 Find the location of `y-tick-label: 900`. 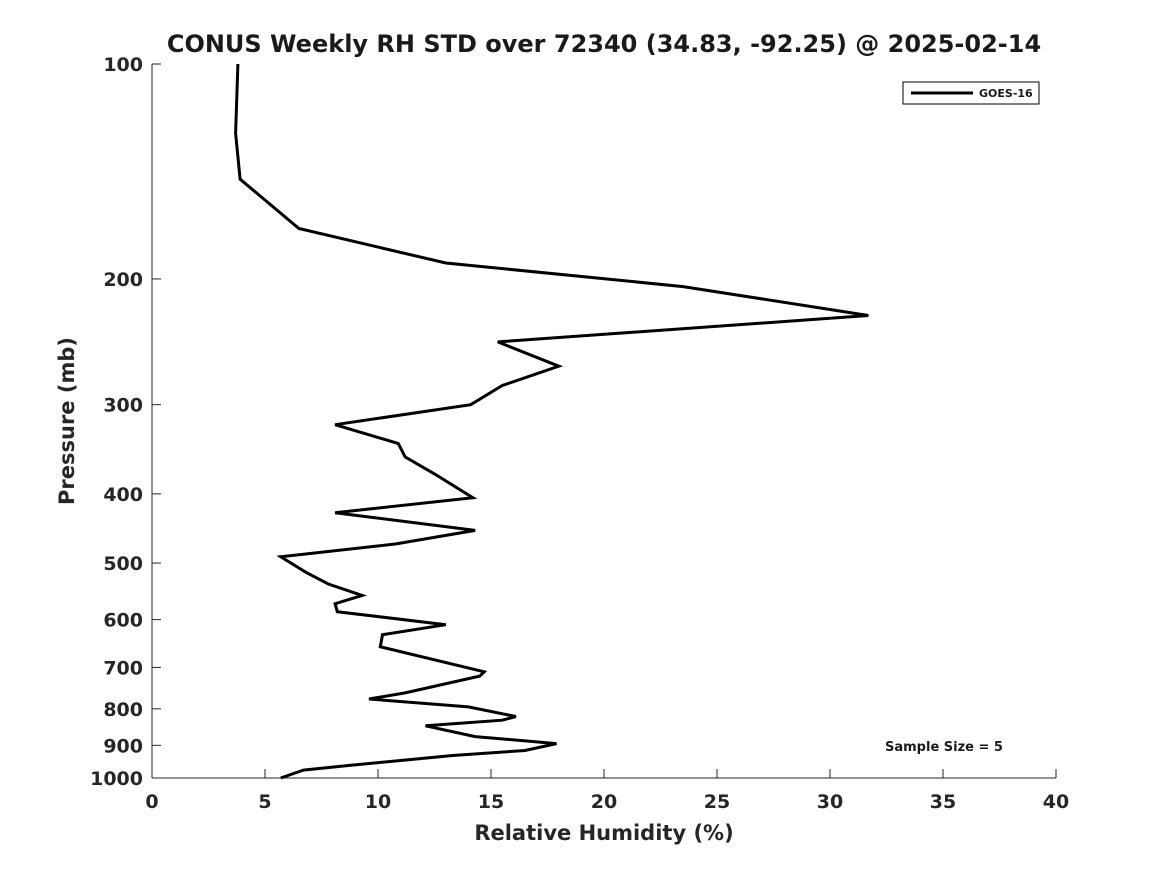

y-tick-label: 900 is located at coordinates (123, 746).